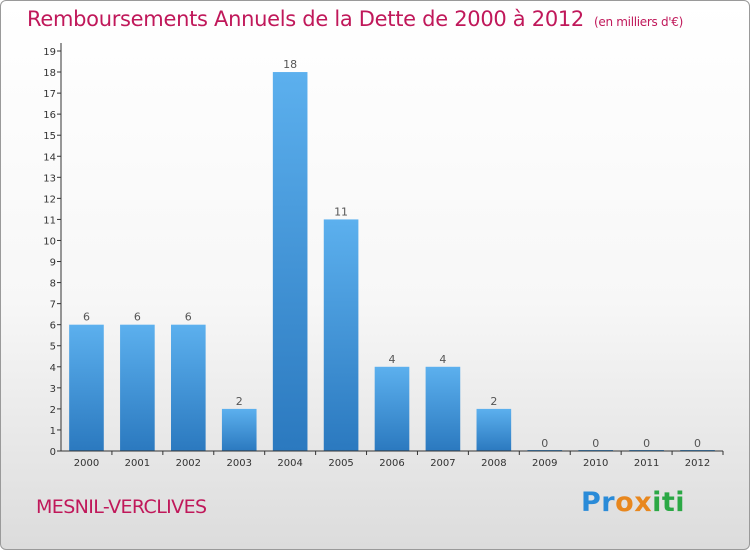  I want to click on logo-letter: P, so click(591, 502).